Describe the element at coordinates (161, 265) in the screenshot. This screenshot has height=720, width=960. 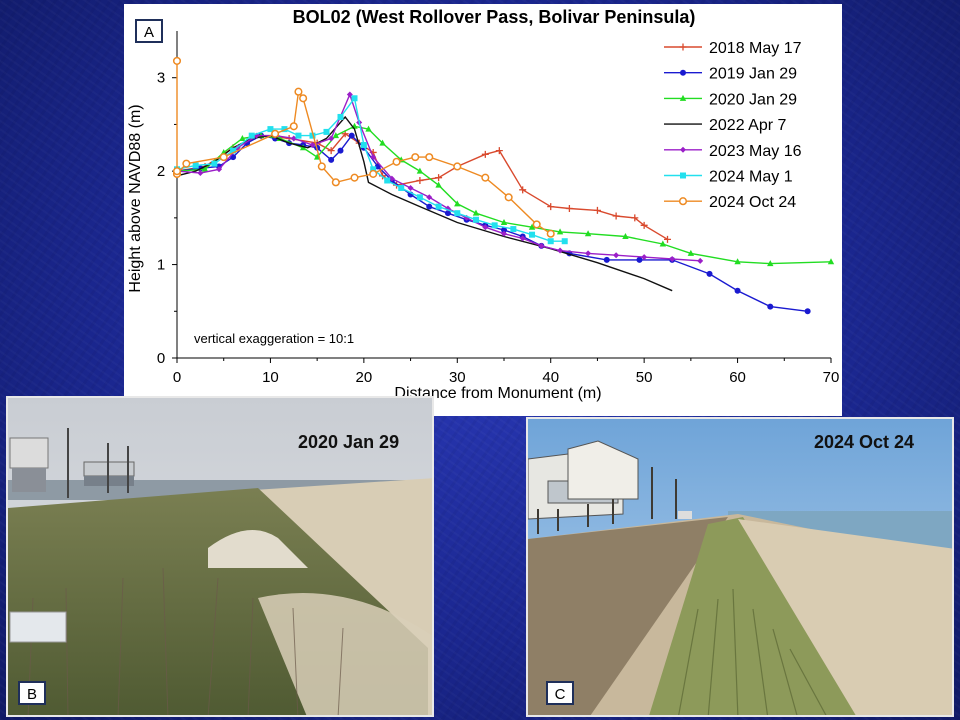
I see `y-tick-label: 1` at that location.